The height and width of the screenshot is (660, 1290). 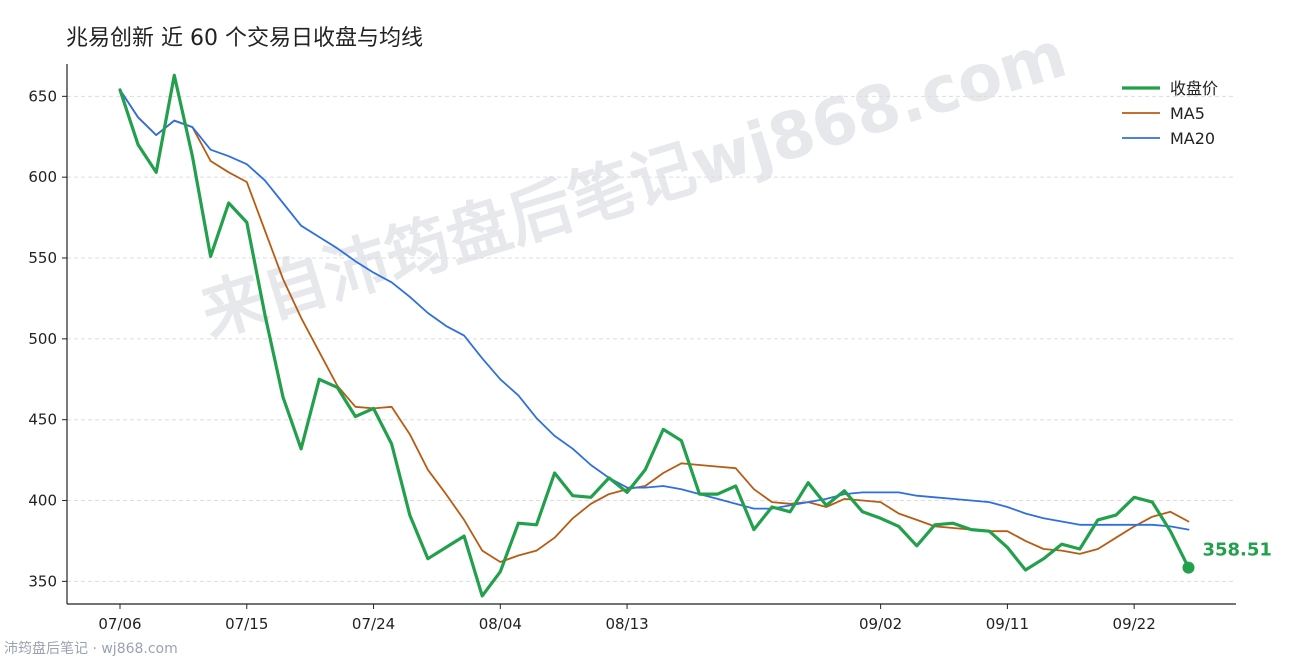 What do you see at coordinates (119, 624) in the screenshot?
I see `x-tick-label: 07/06` at bounding box center [119, 624].